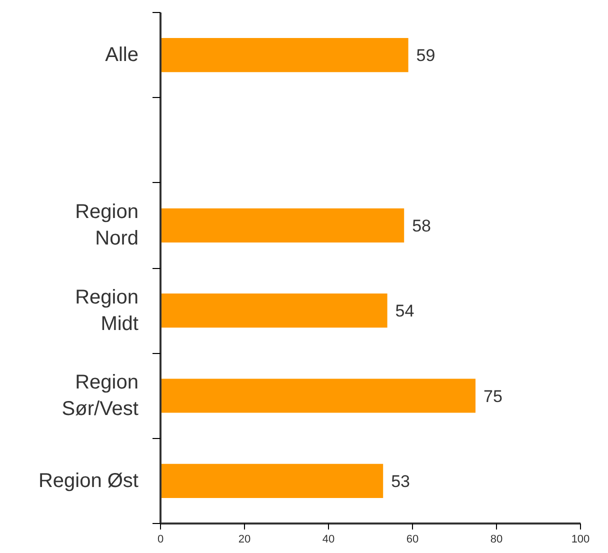 The image size is (608, 553). What do you see at coordinates (107, 225) in the screenshot?
I see `y-tick-label: Region Nord` at bounding box center [107, 225].